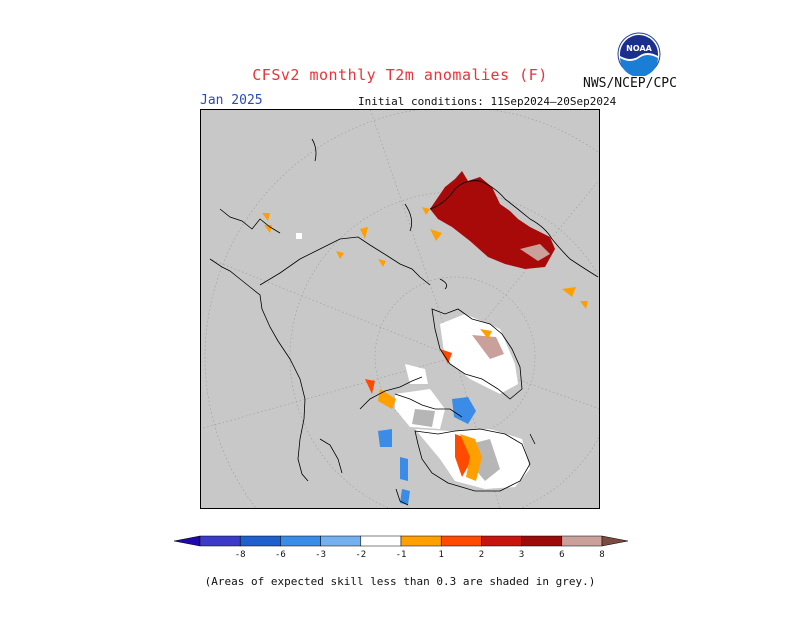 The height and width of the screenshot is (618, 800). What do you see at coordinates (427, 451) in the screenshot?
I see `cool-anomaly-areas` at bounding box center [427, 451].